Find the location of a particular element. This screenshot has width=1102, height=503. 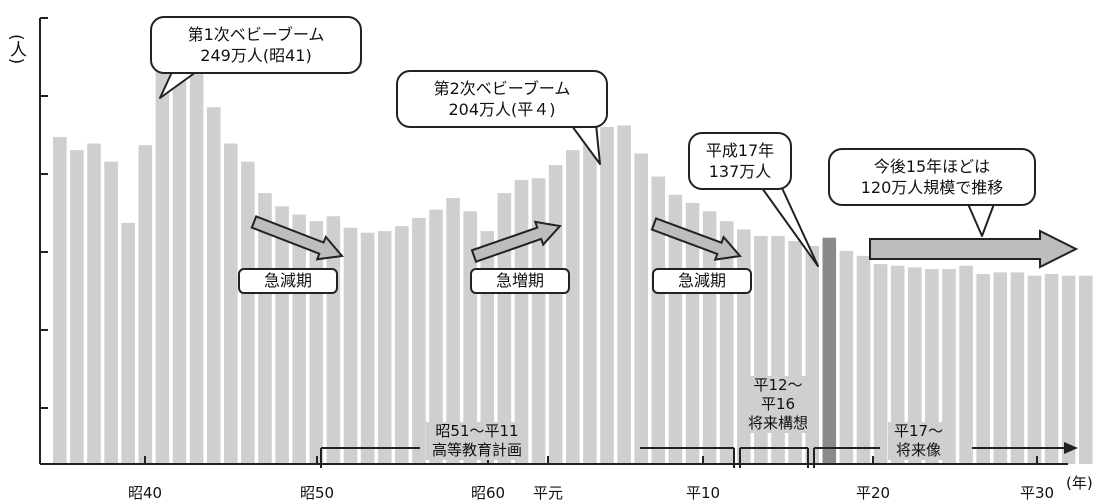

callout-tail-future is located at coordinates (981, 220).